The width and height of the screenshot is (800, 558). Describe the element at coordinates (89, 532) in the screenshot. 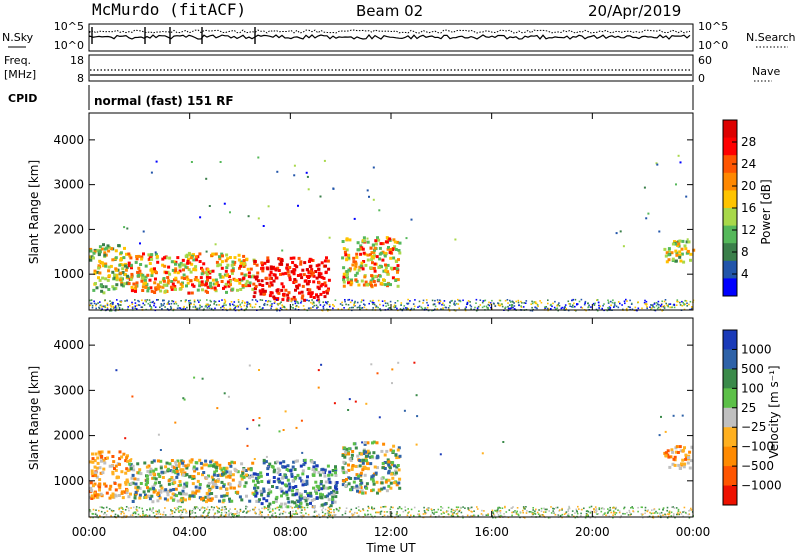

I see `x-tick-label: 00:00` at that location.